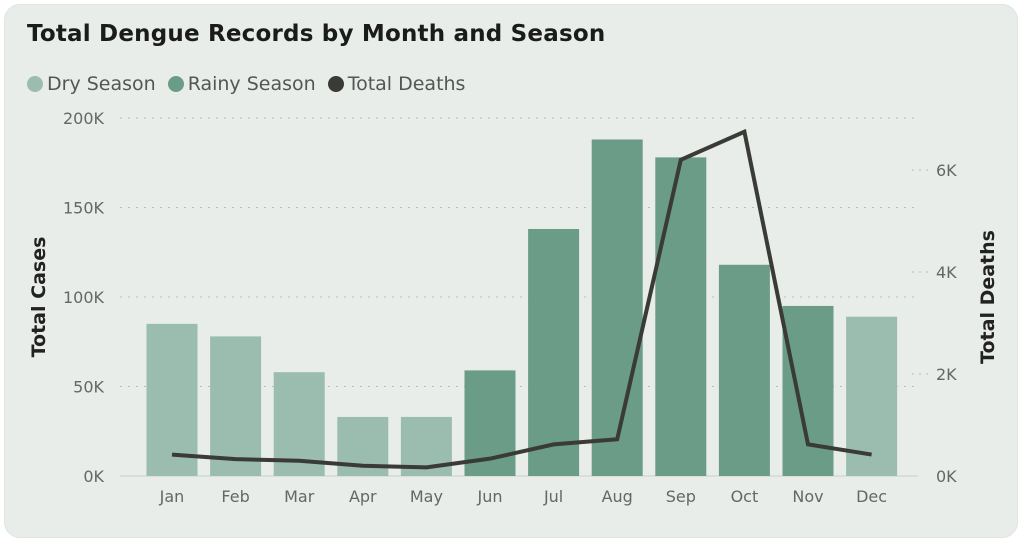 Image resolution: width=1027 pixels, height=546 pixels. Describe the element at coordinates (175, 84) in the screenshot. I see `legend-dot-rainy` at that location.